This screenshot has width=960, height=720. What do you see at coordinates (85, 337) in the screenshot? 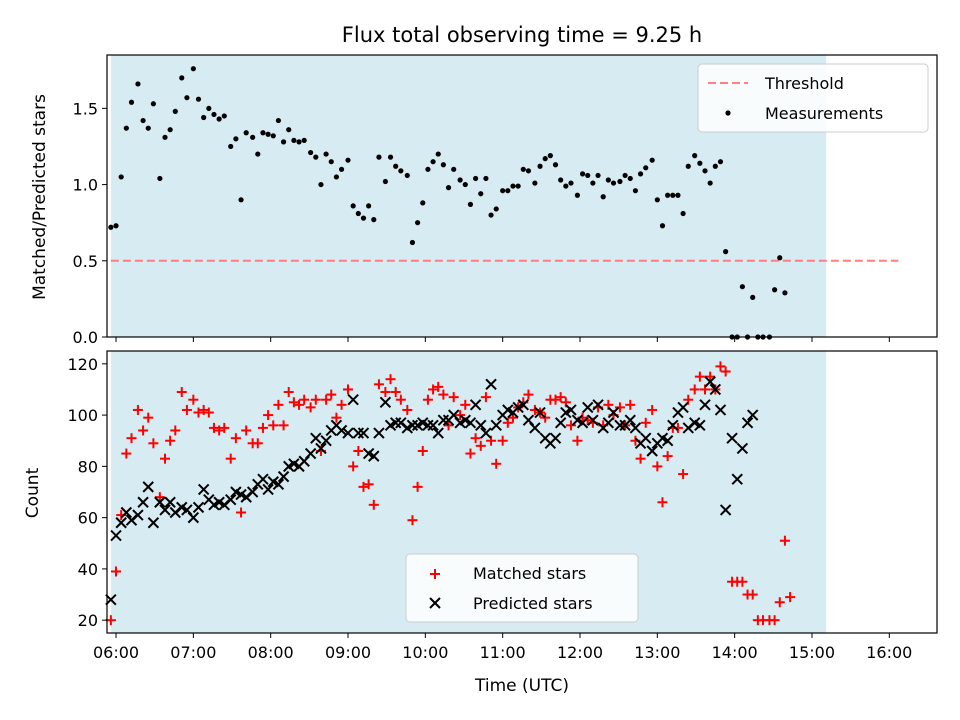
I see `y-tick-label: 0.0` at bounding box center [85, 337].